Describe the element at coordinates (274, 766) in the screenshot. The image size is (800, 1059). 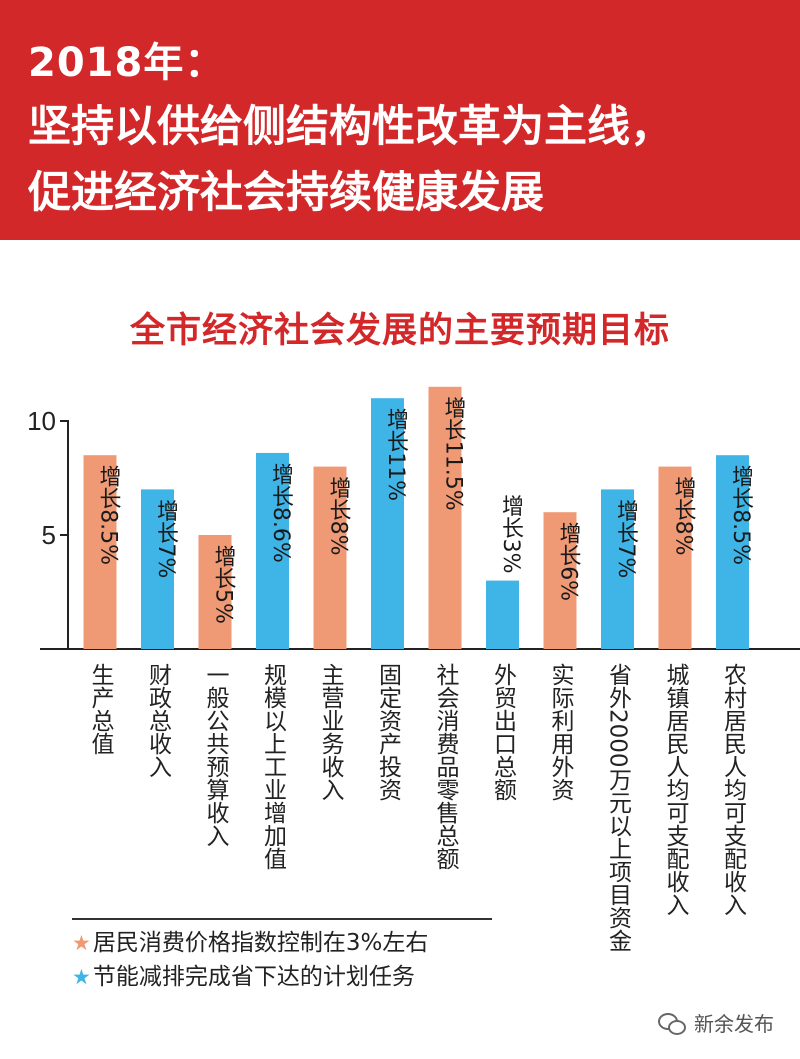
I see `category-label: 规模以上工业增加值` at that location.